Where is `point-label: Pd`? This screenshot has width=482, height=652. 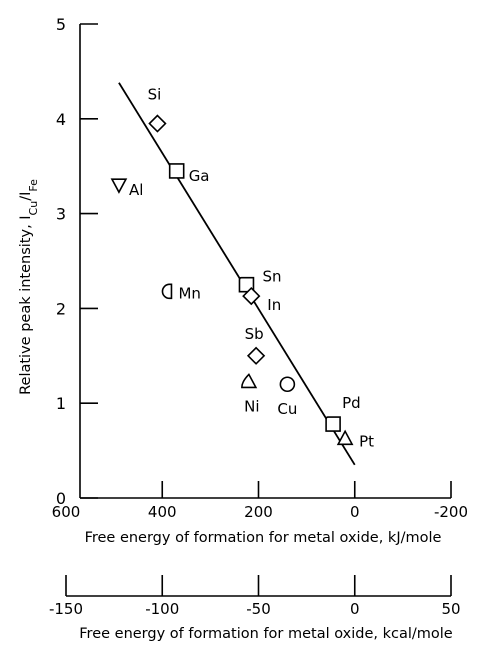
point-label: Pd is located at coordinates (351, 403).